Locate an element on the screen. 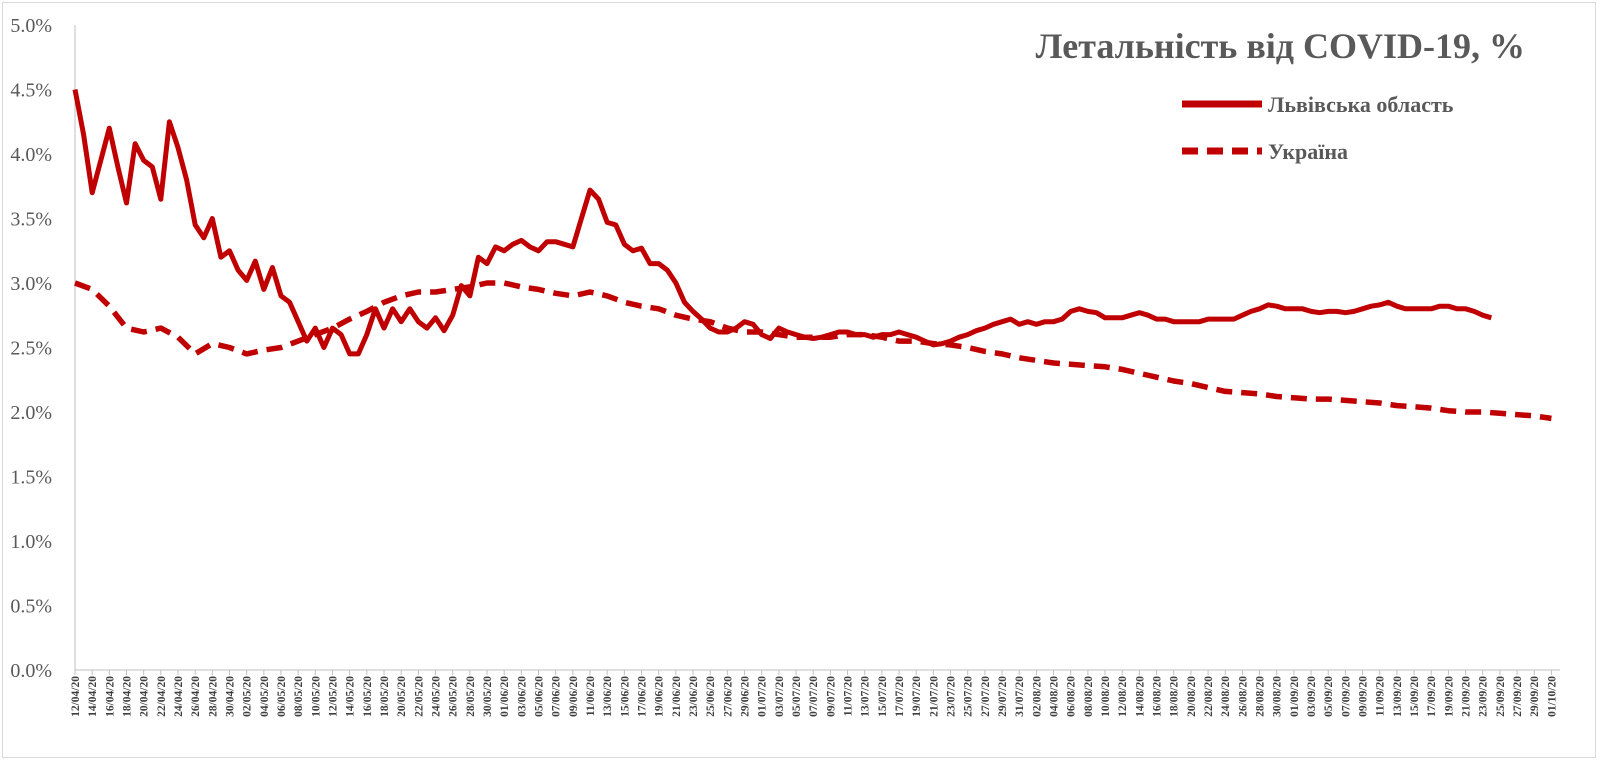 The image size is (1600, 762). x-tick-label: 30/05/20 is located at coordinates (488, 696).